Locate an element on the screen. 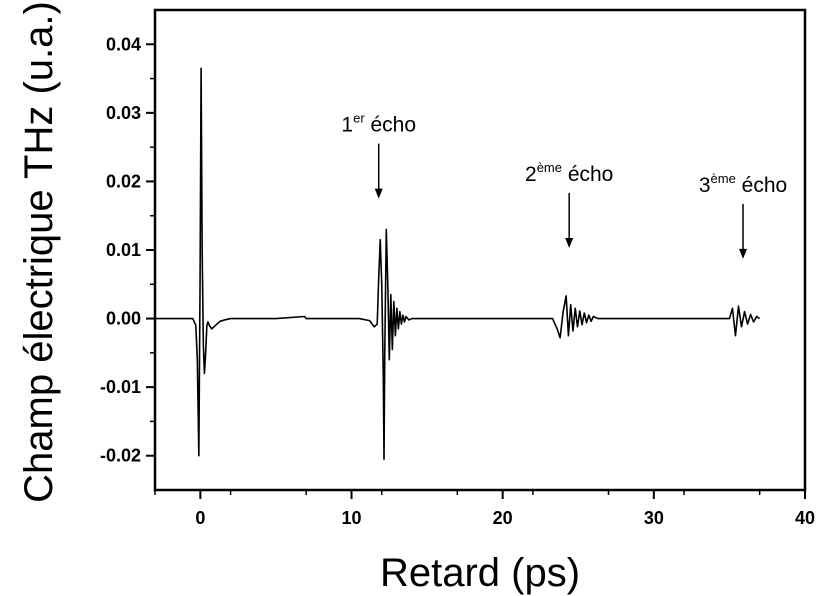  y-tick-label: 0.04 is located at coordinates (123, 44).